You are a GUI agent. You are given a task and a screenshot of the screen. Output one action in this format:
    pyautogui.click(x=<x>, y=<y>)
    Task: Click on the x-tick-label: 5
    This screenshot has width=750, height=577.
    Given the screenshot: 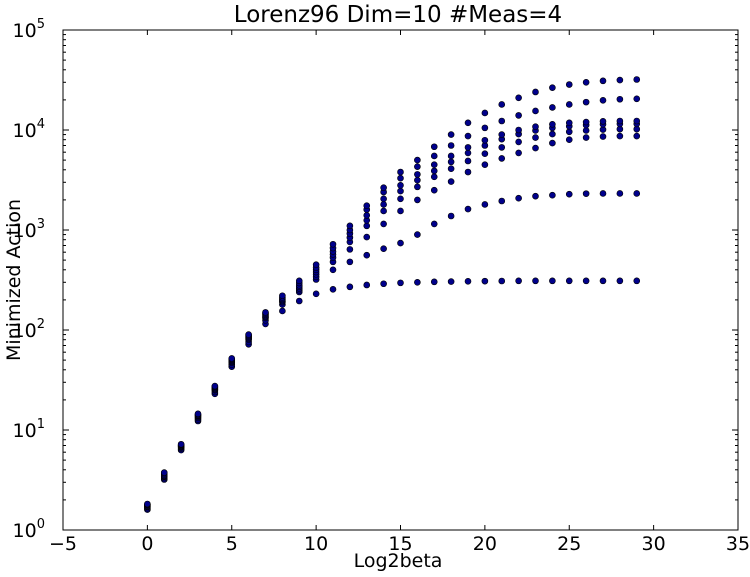 What is the action you would take?
    pyautogui.click(x=232, y=544)
    